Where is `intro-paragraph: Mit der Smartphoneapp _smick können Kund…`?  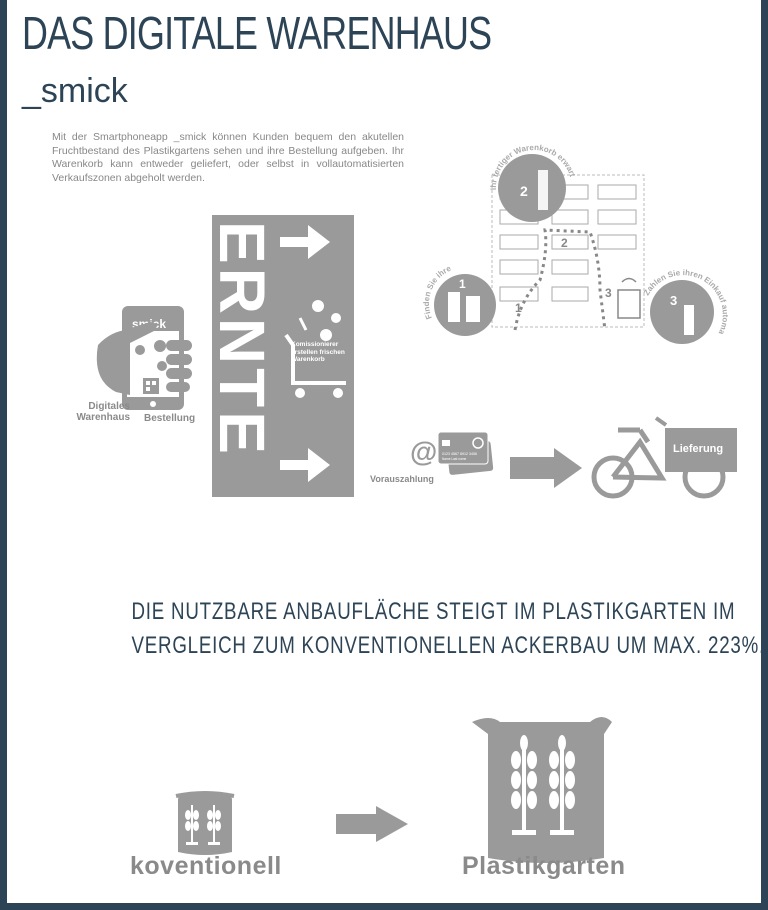
intro-paragraph: Mit der Smartphoneapp _smick können Kund… is located at coordinates (228, 157).